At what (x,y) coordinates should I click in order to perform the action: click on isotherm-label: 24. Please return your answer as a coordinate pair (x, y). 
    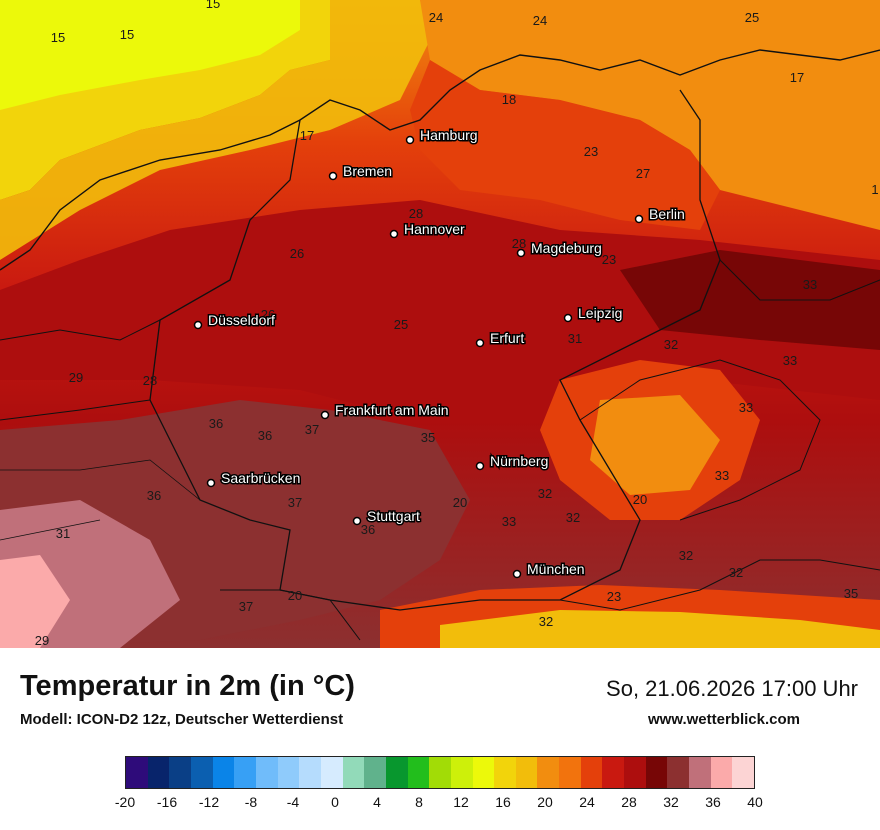
    Looking at the image, I should click on (540, 20).